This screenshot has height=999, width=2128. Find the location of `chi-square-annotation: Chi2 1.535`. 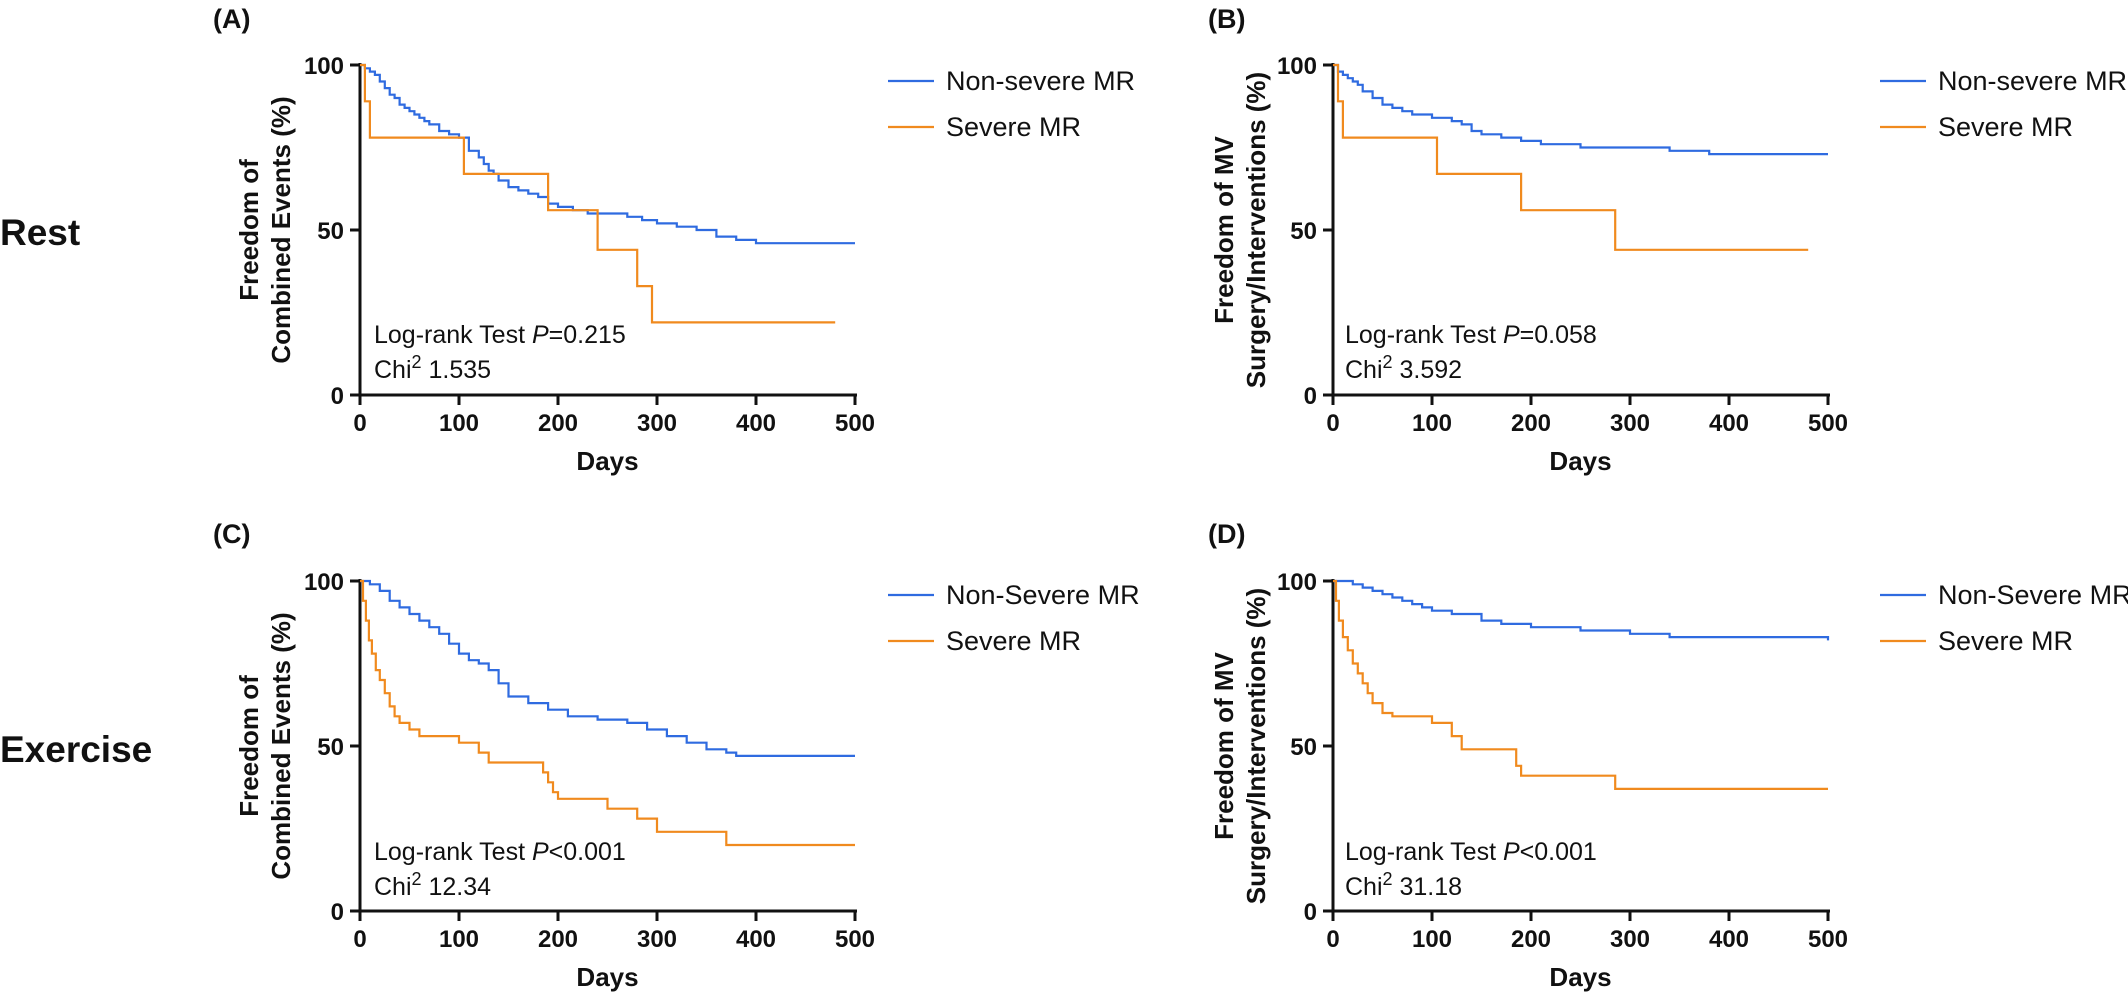

chi-square-annotation: Chi2 1.535 is located at coordinates (432, 368).